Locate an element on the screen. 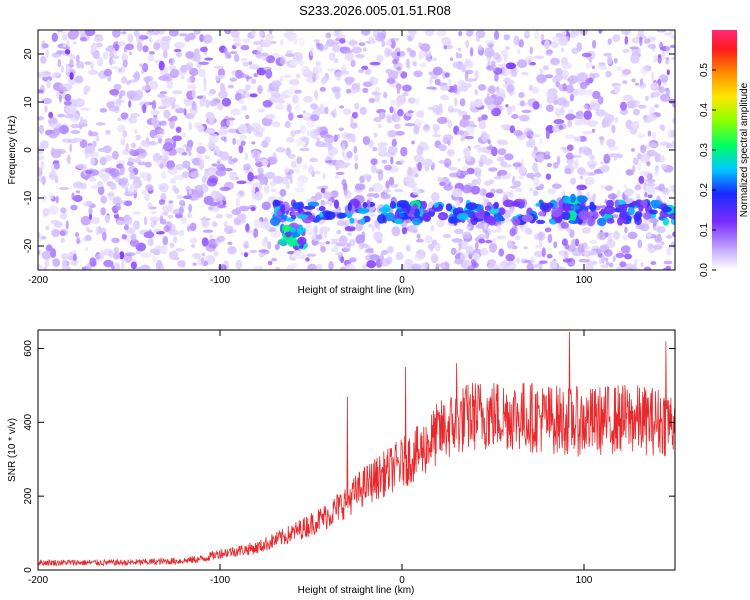  spectrogram-y-tick-label: 0 is located at coordinates (28, 150).